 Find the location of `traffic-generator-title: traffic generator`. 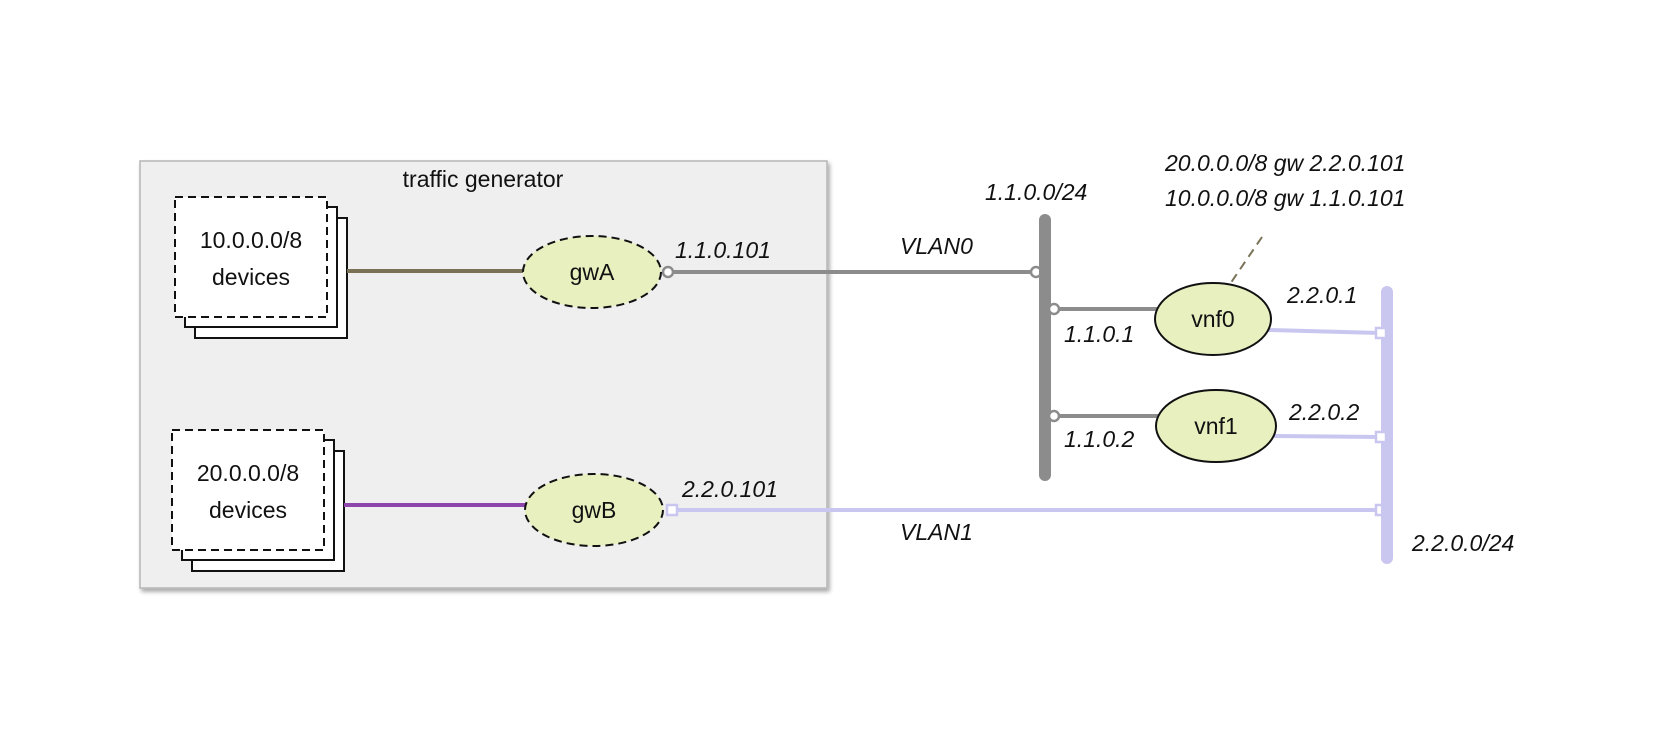

traffic-generator-title: traffic generator is located at coordinates (483, 179).